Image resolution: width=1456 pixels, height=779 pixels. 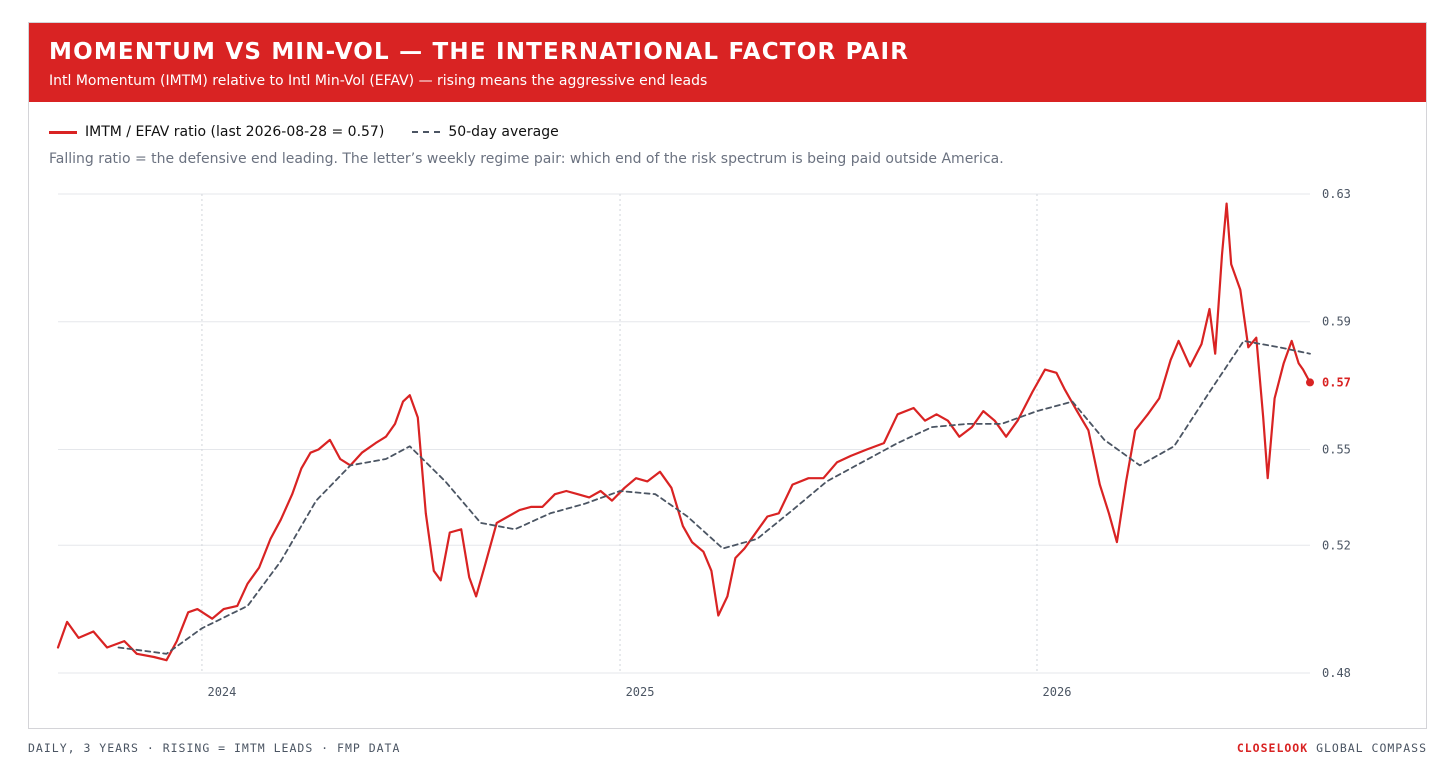 I want to click on legend-swatch-ratio, so click(x=63, y=132).